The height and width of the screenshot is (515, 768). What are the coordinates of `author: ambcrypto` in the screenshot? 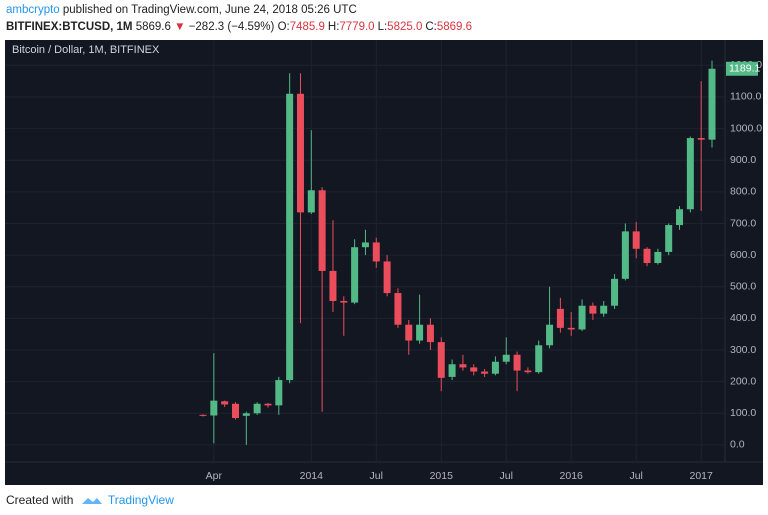 It's located at (33, 10).